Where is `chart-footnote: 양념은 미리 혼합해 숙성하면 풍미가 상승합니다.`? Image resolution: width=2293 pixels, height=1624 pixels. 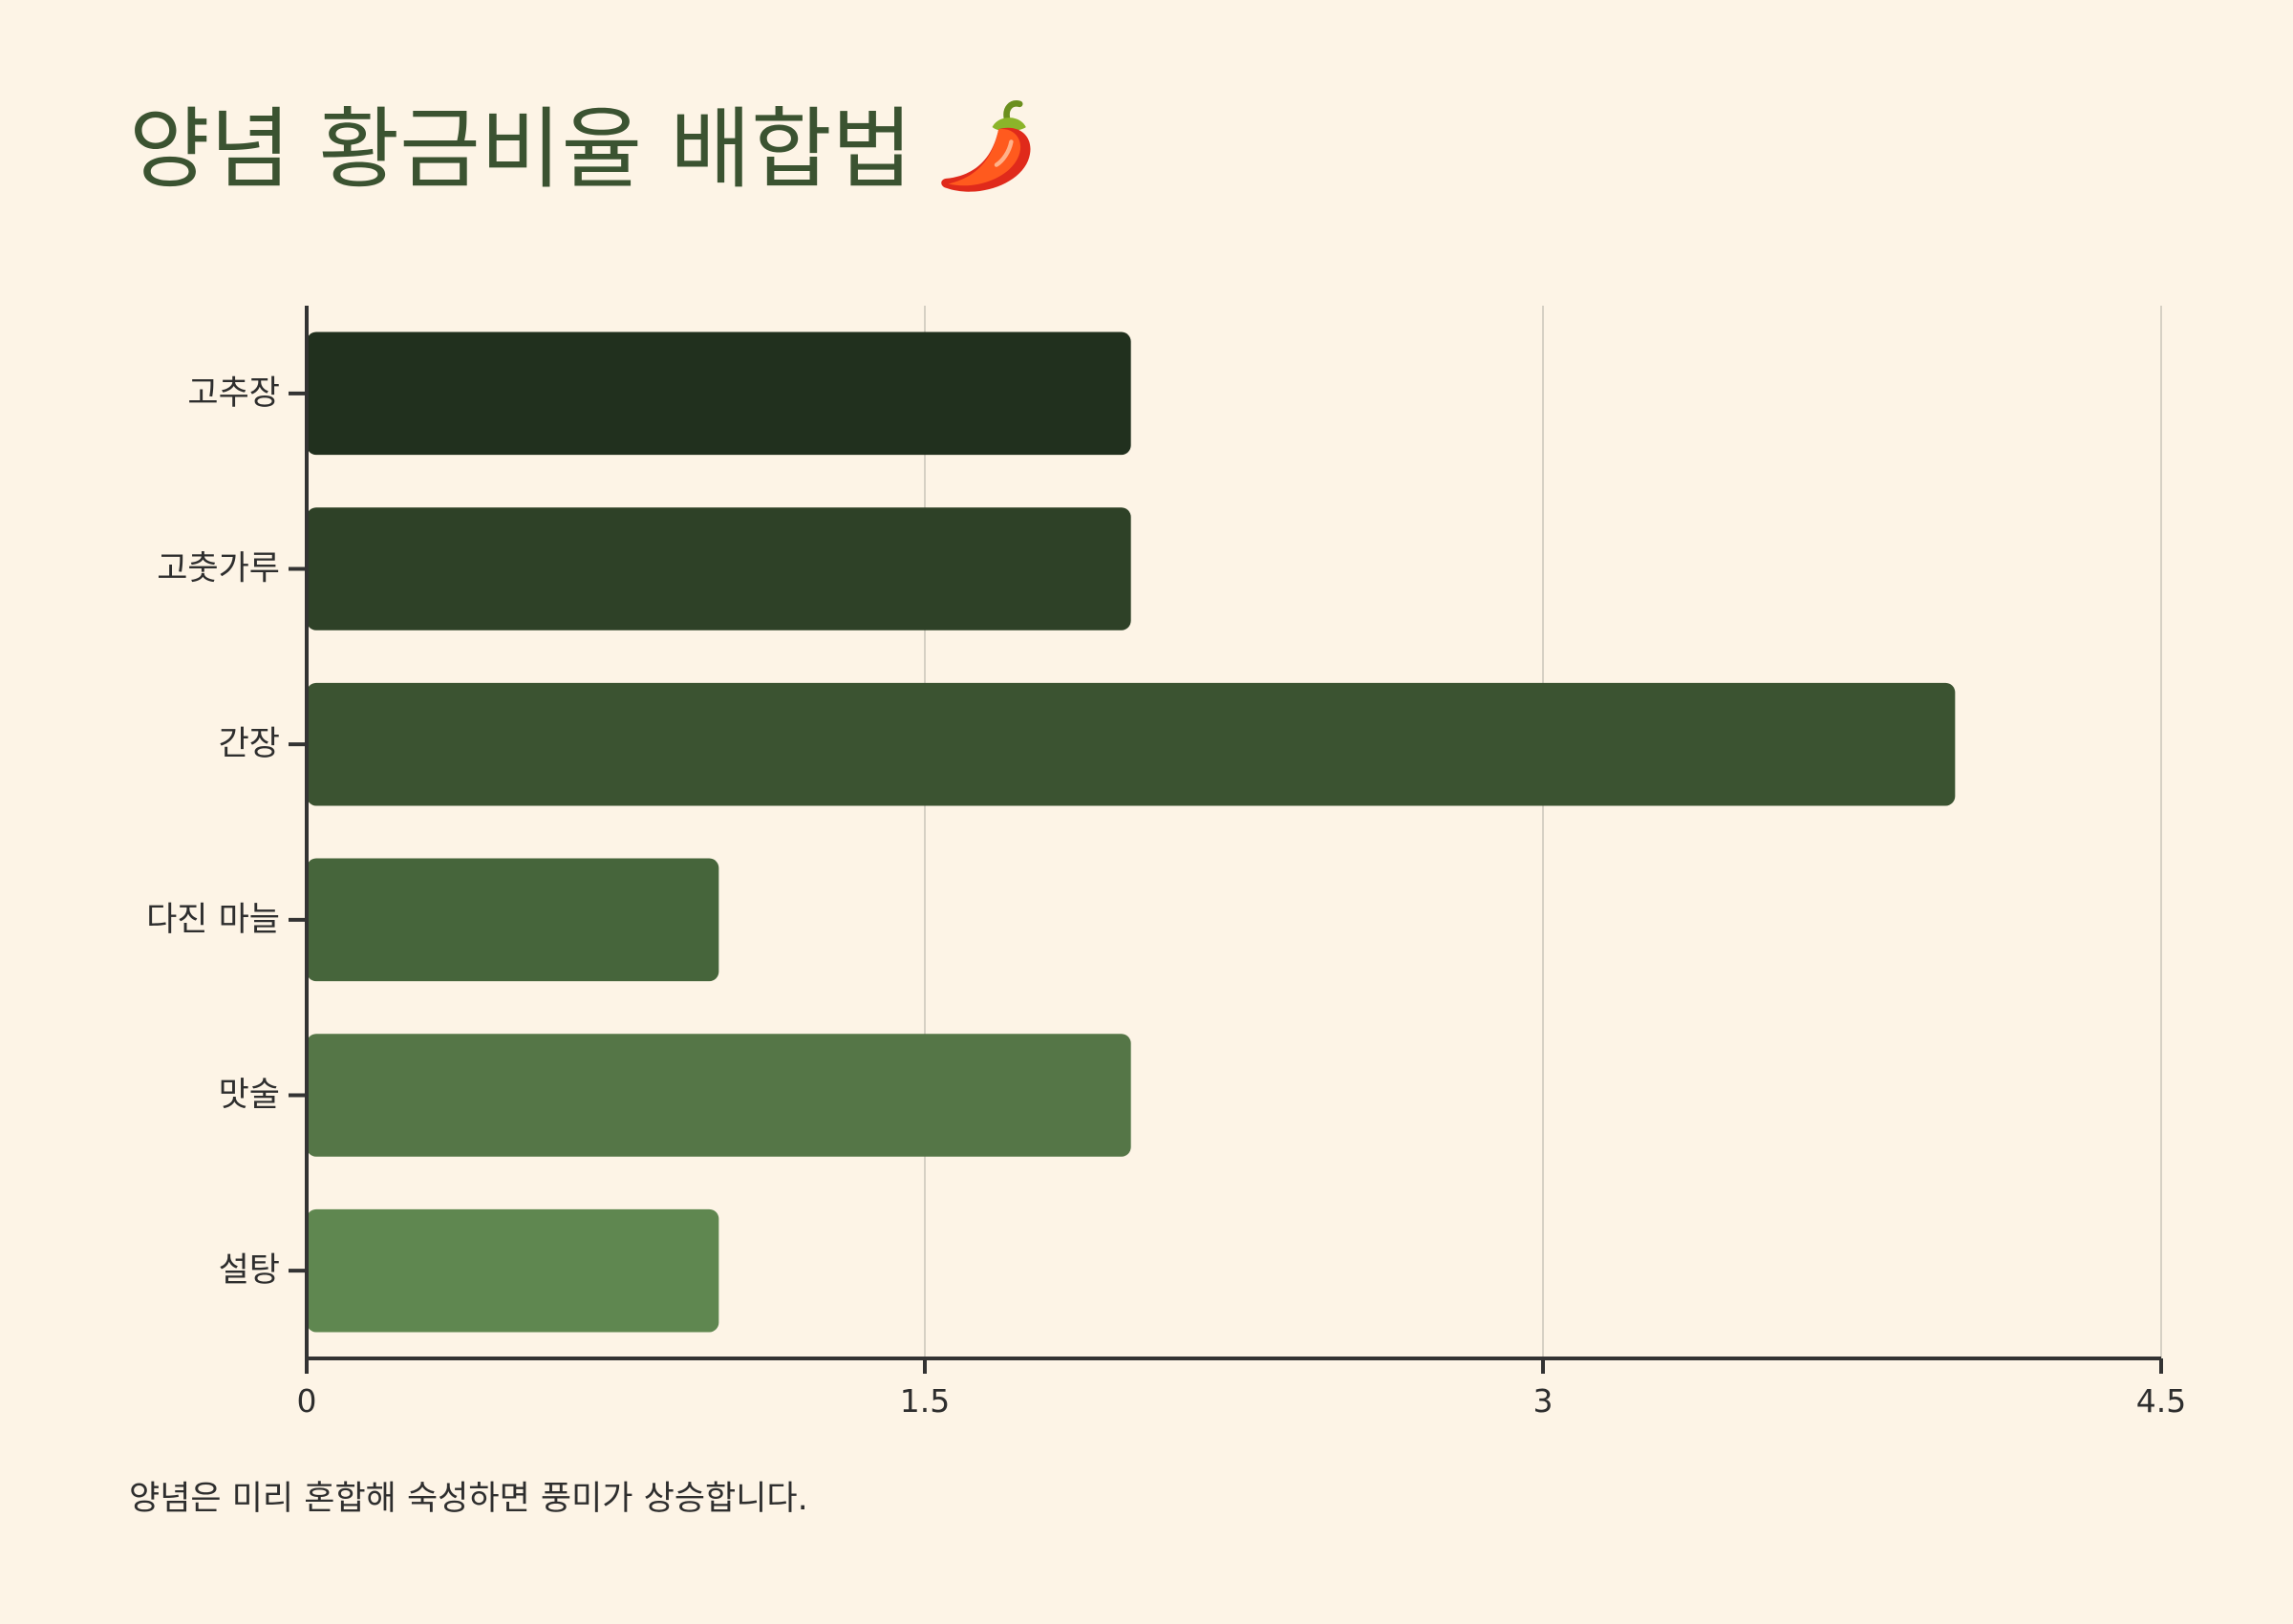 chart-footnote: 양념은 미리 혼합해 숙성하면 풍미가 상승합니다. is located at coordinates (468, 1499).